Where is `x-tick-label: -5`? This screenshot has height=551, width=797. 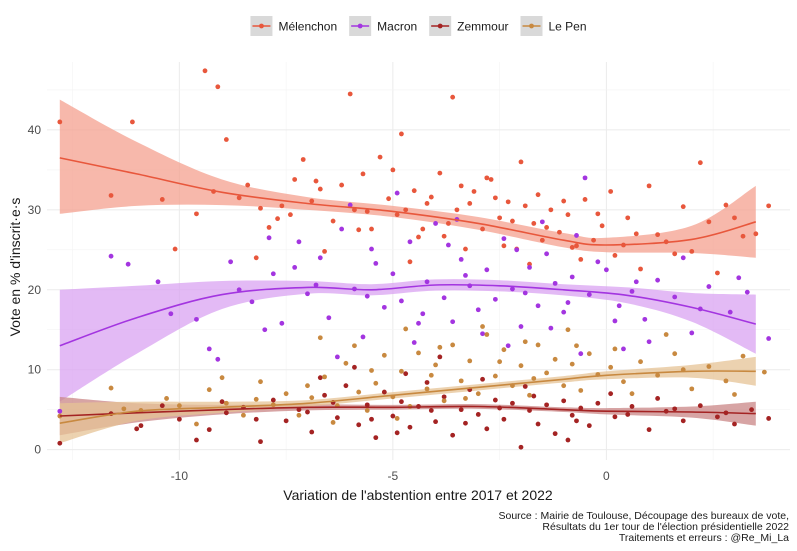 x-tick-label: -5 is located at coordinates (393, 476).